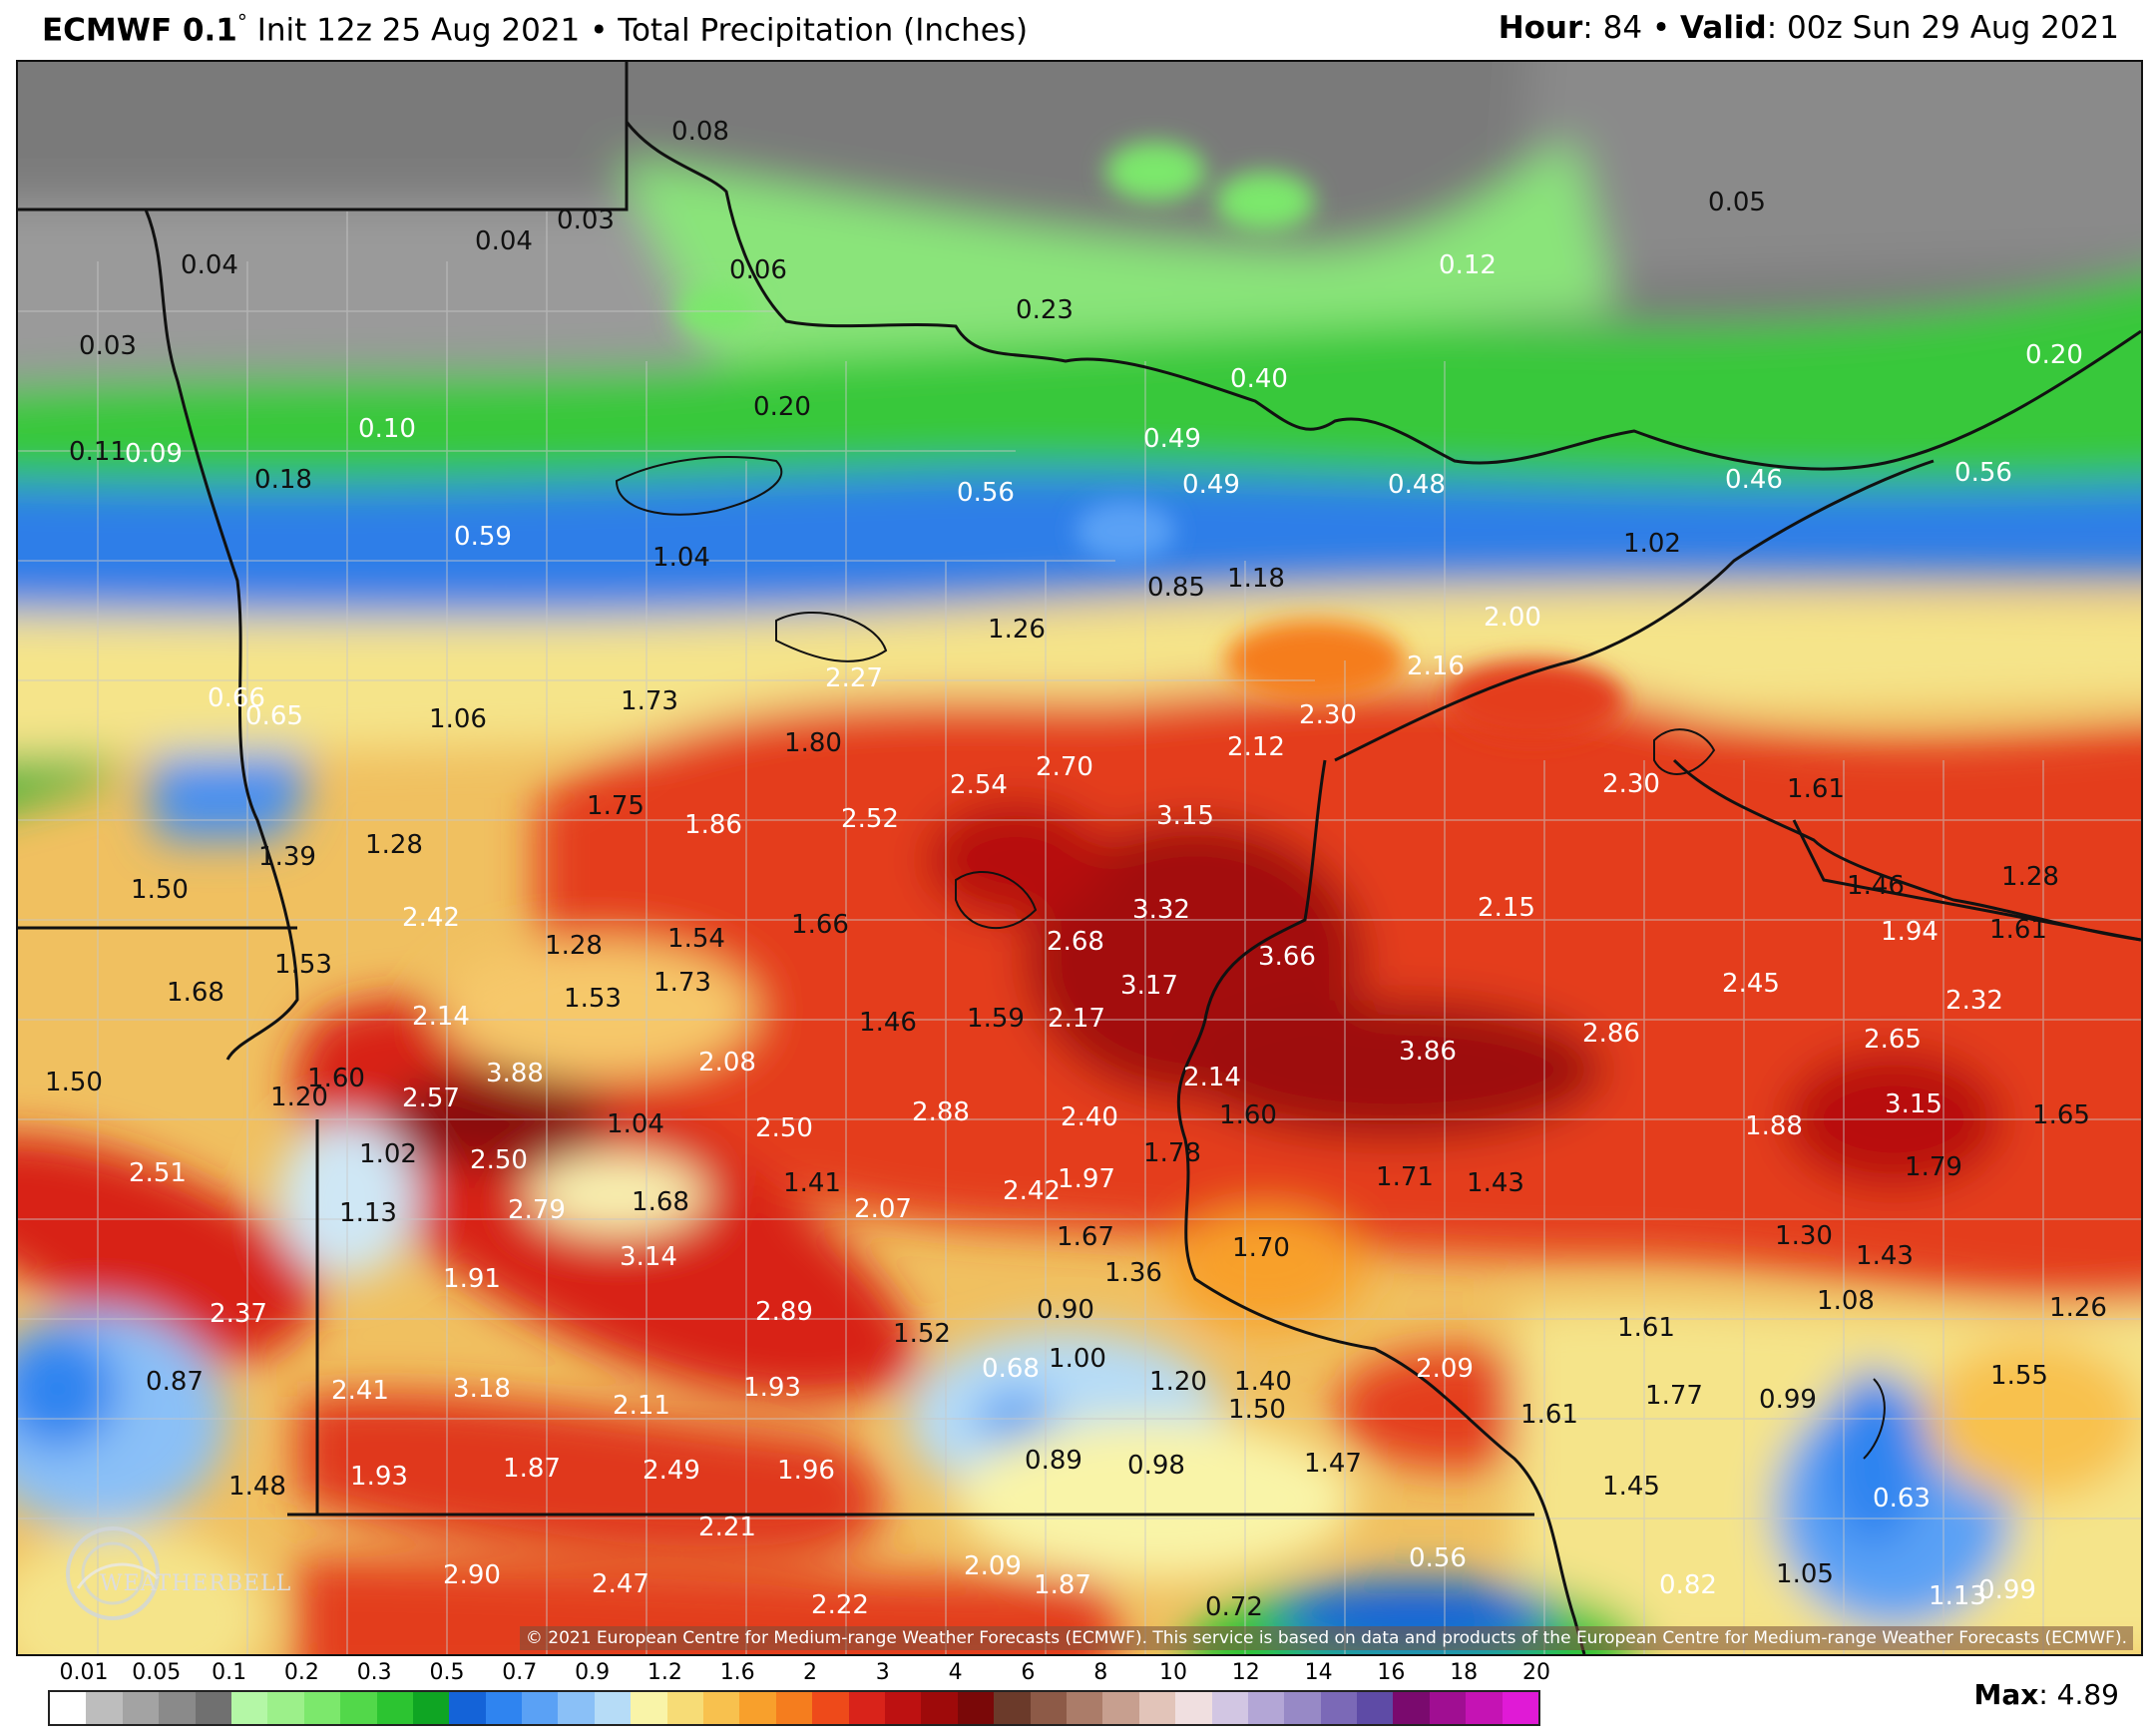 This screenshot has height=1736, width=2155. Describe the element at coordinates (1261, 1248) in the screenshot. I see `precip-value-label: 1.70` at that location.